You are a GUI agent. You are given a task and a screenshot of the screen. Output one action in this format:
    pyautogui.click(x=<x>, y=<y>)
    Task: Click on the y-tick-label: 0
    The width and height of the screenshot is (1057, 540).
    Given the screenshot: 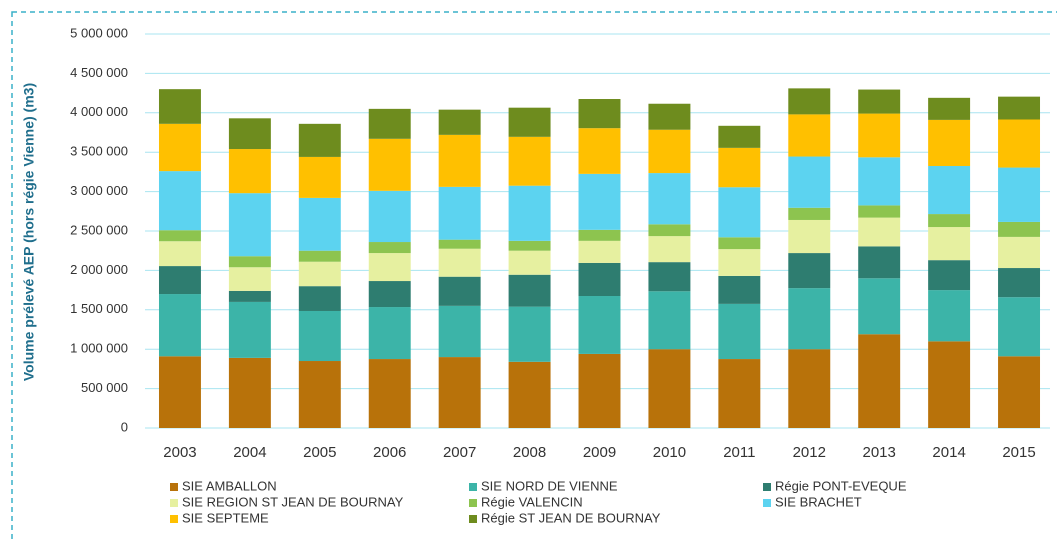 What is the action you would take?
    pyautogui.click(x=124, y=426)
    